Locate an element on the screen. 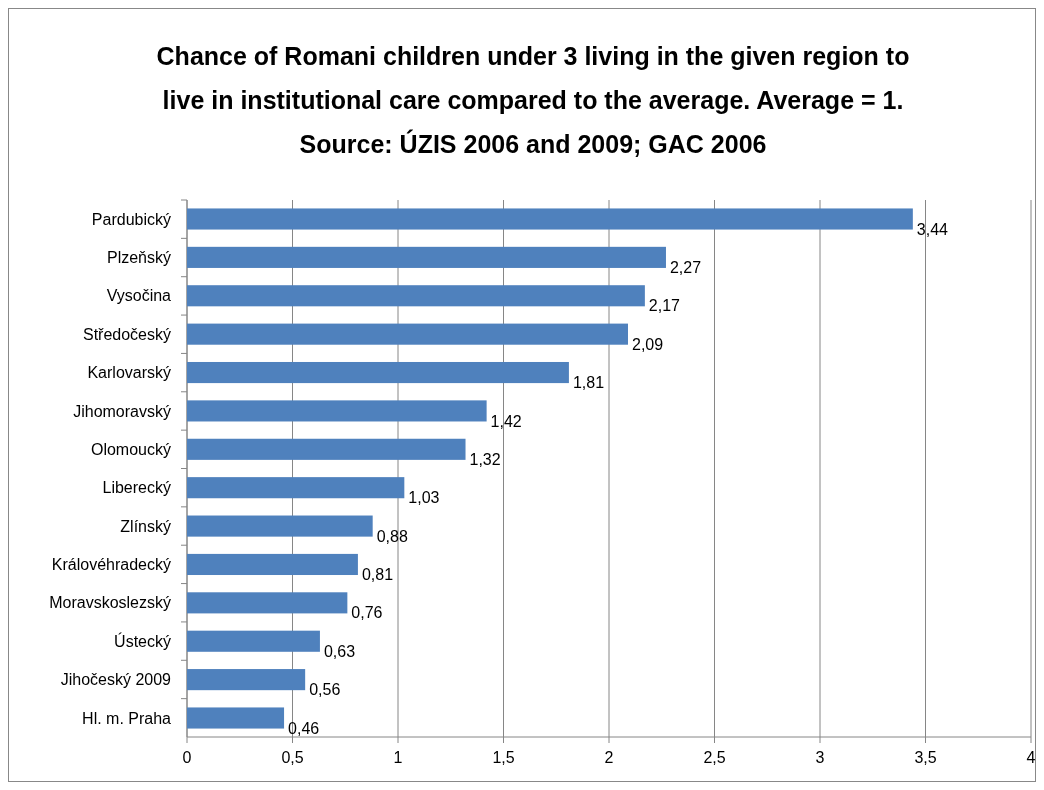 The height and width of the screenshot is (790, 1044). data-label: 2,09 is located at coordinates (647, 344).